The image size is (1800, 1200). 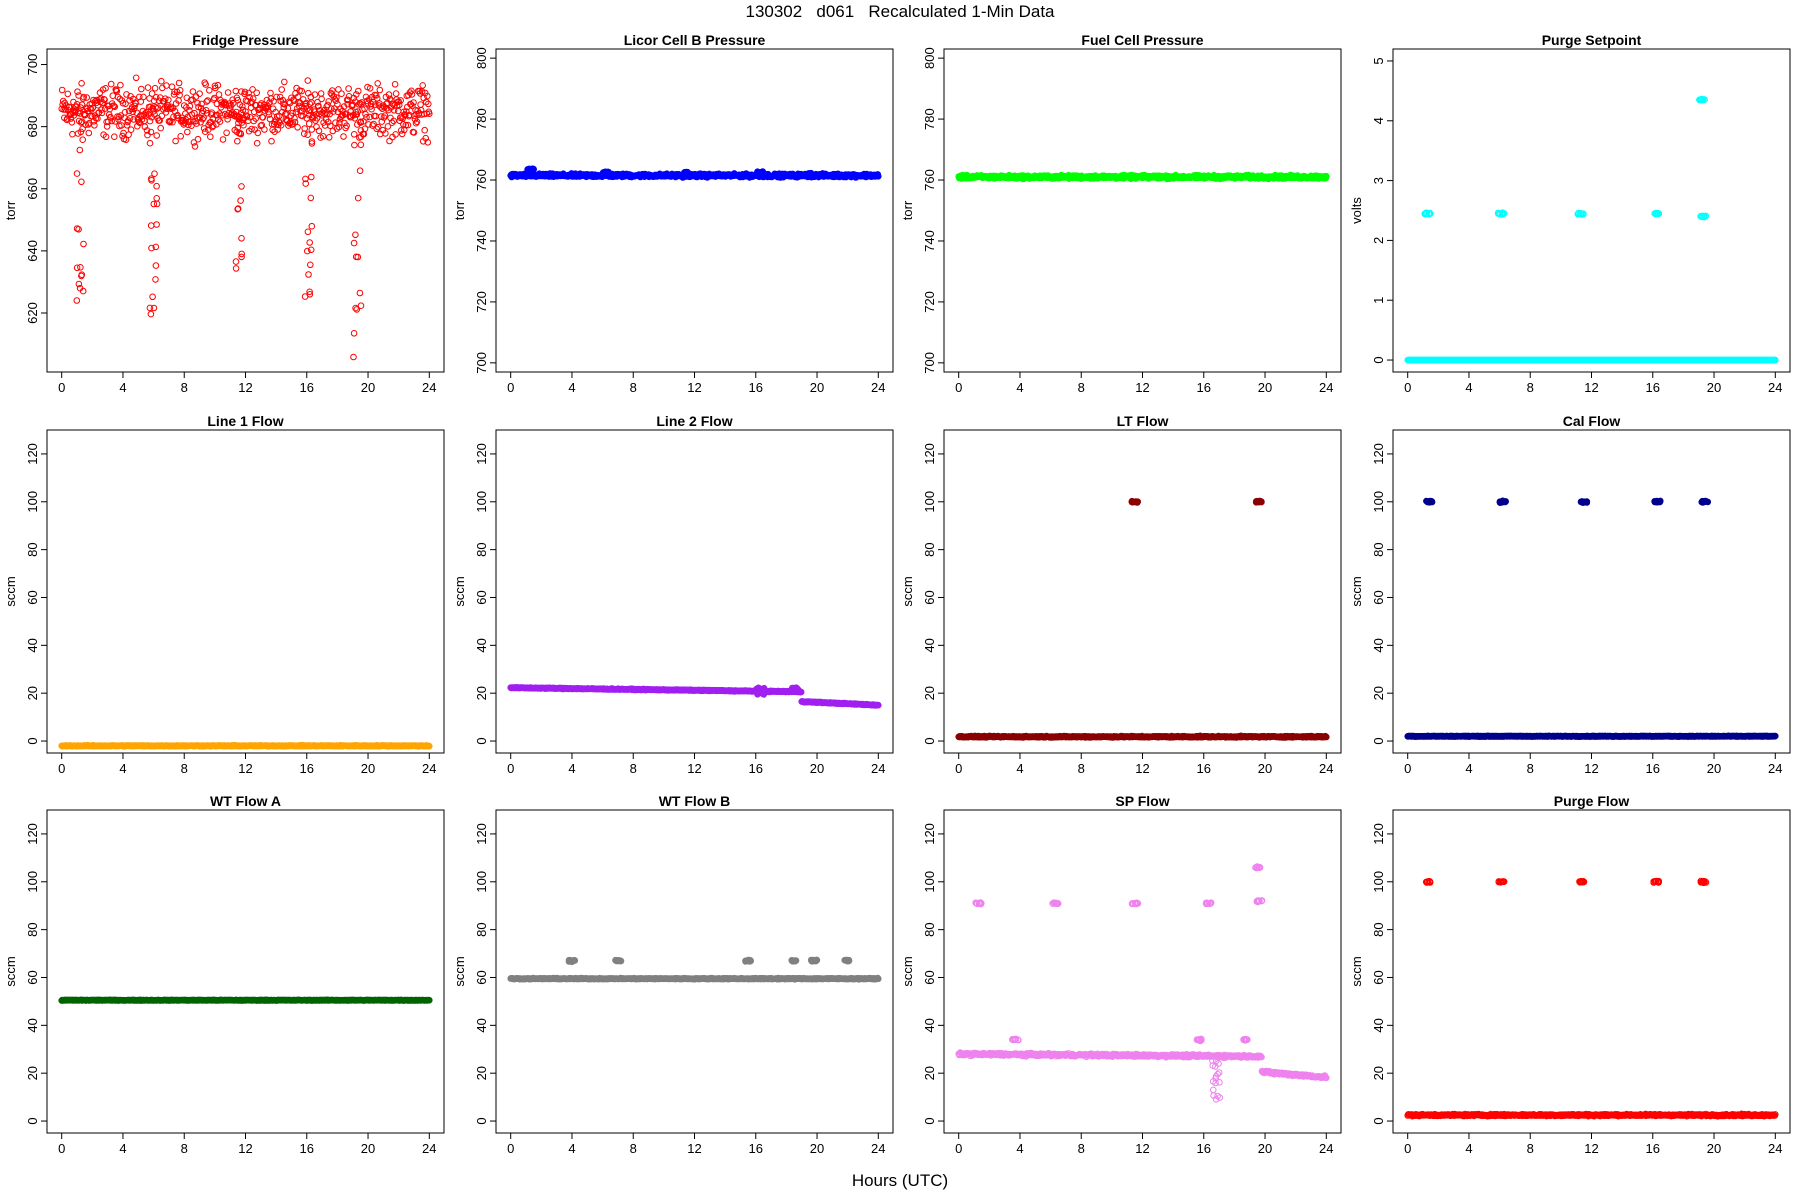 What do you see at coordinates (368, 768) in the screenshot?
I see `x-tick-label: 20` at bounding box center [368, 768].